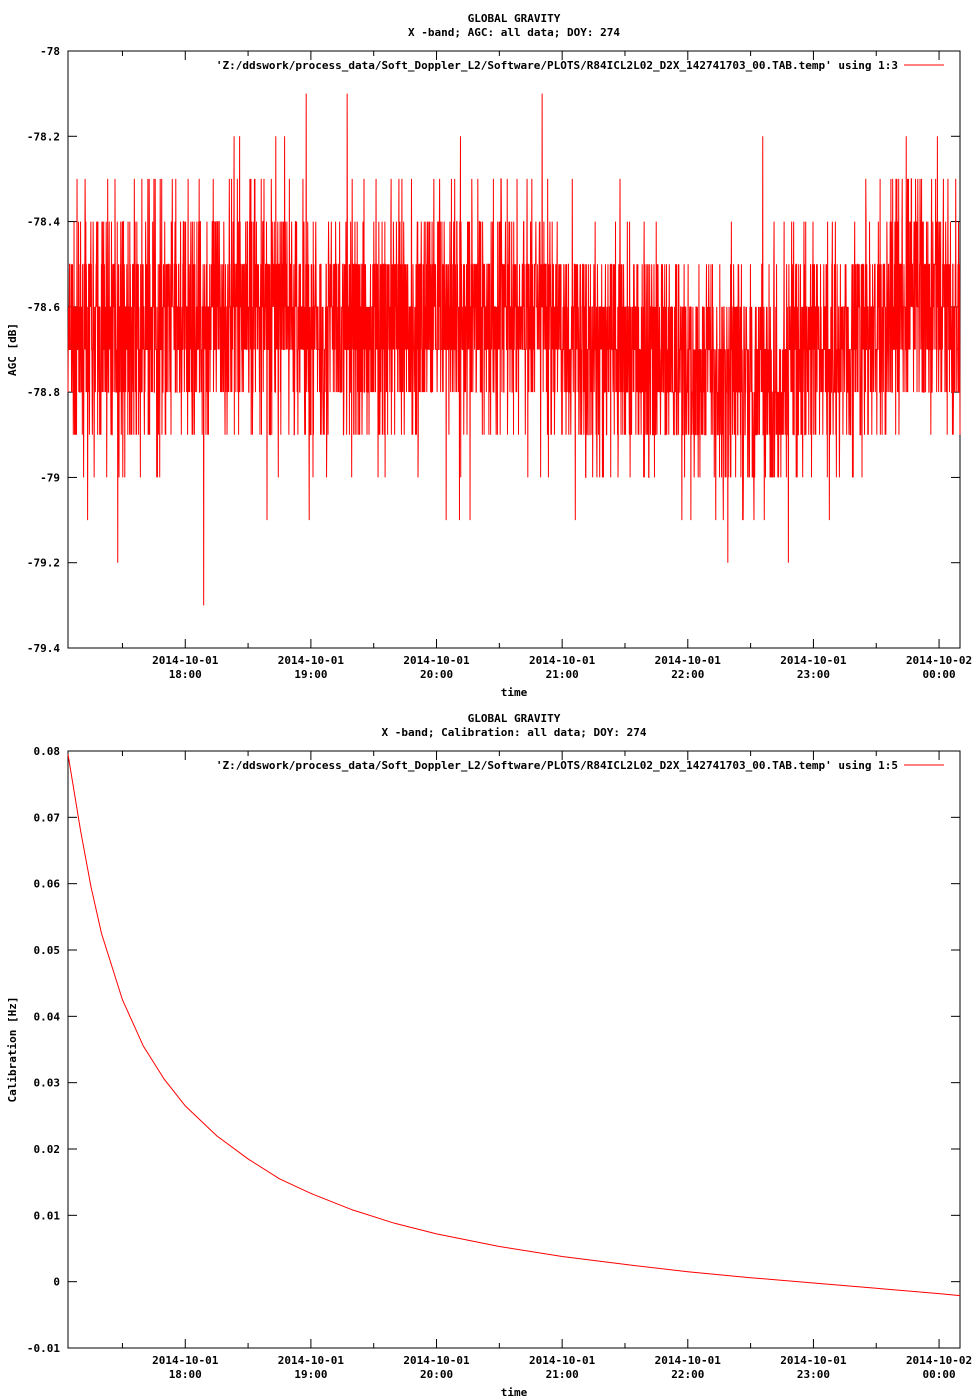 Image resolution: width=980 pixels, height=1400 pixels. What do you see at coordinates (12, 1050) in the screenshot?
I see `y-axis-label: Calibration [Hz]` at bounding box center [12, 1050].